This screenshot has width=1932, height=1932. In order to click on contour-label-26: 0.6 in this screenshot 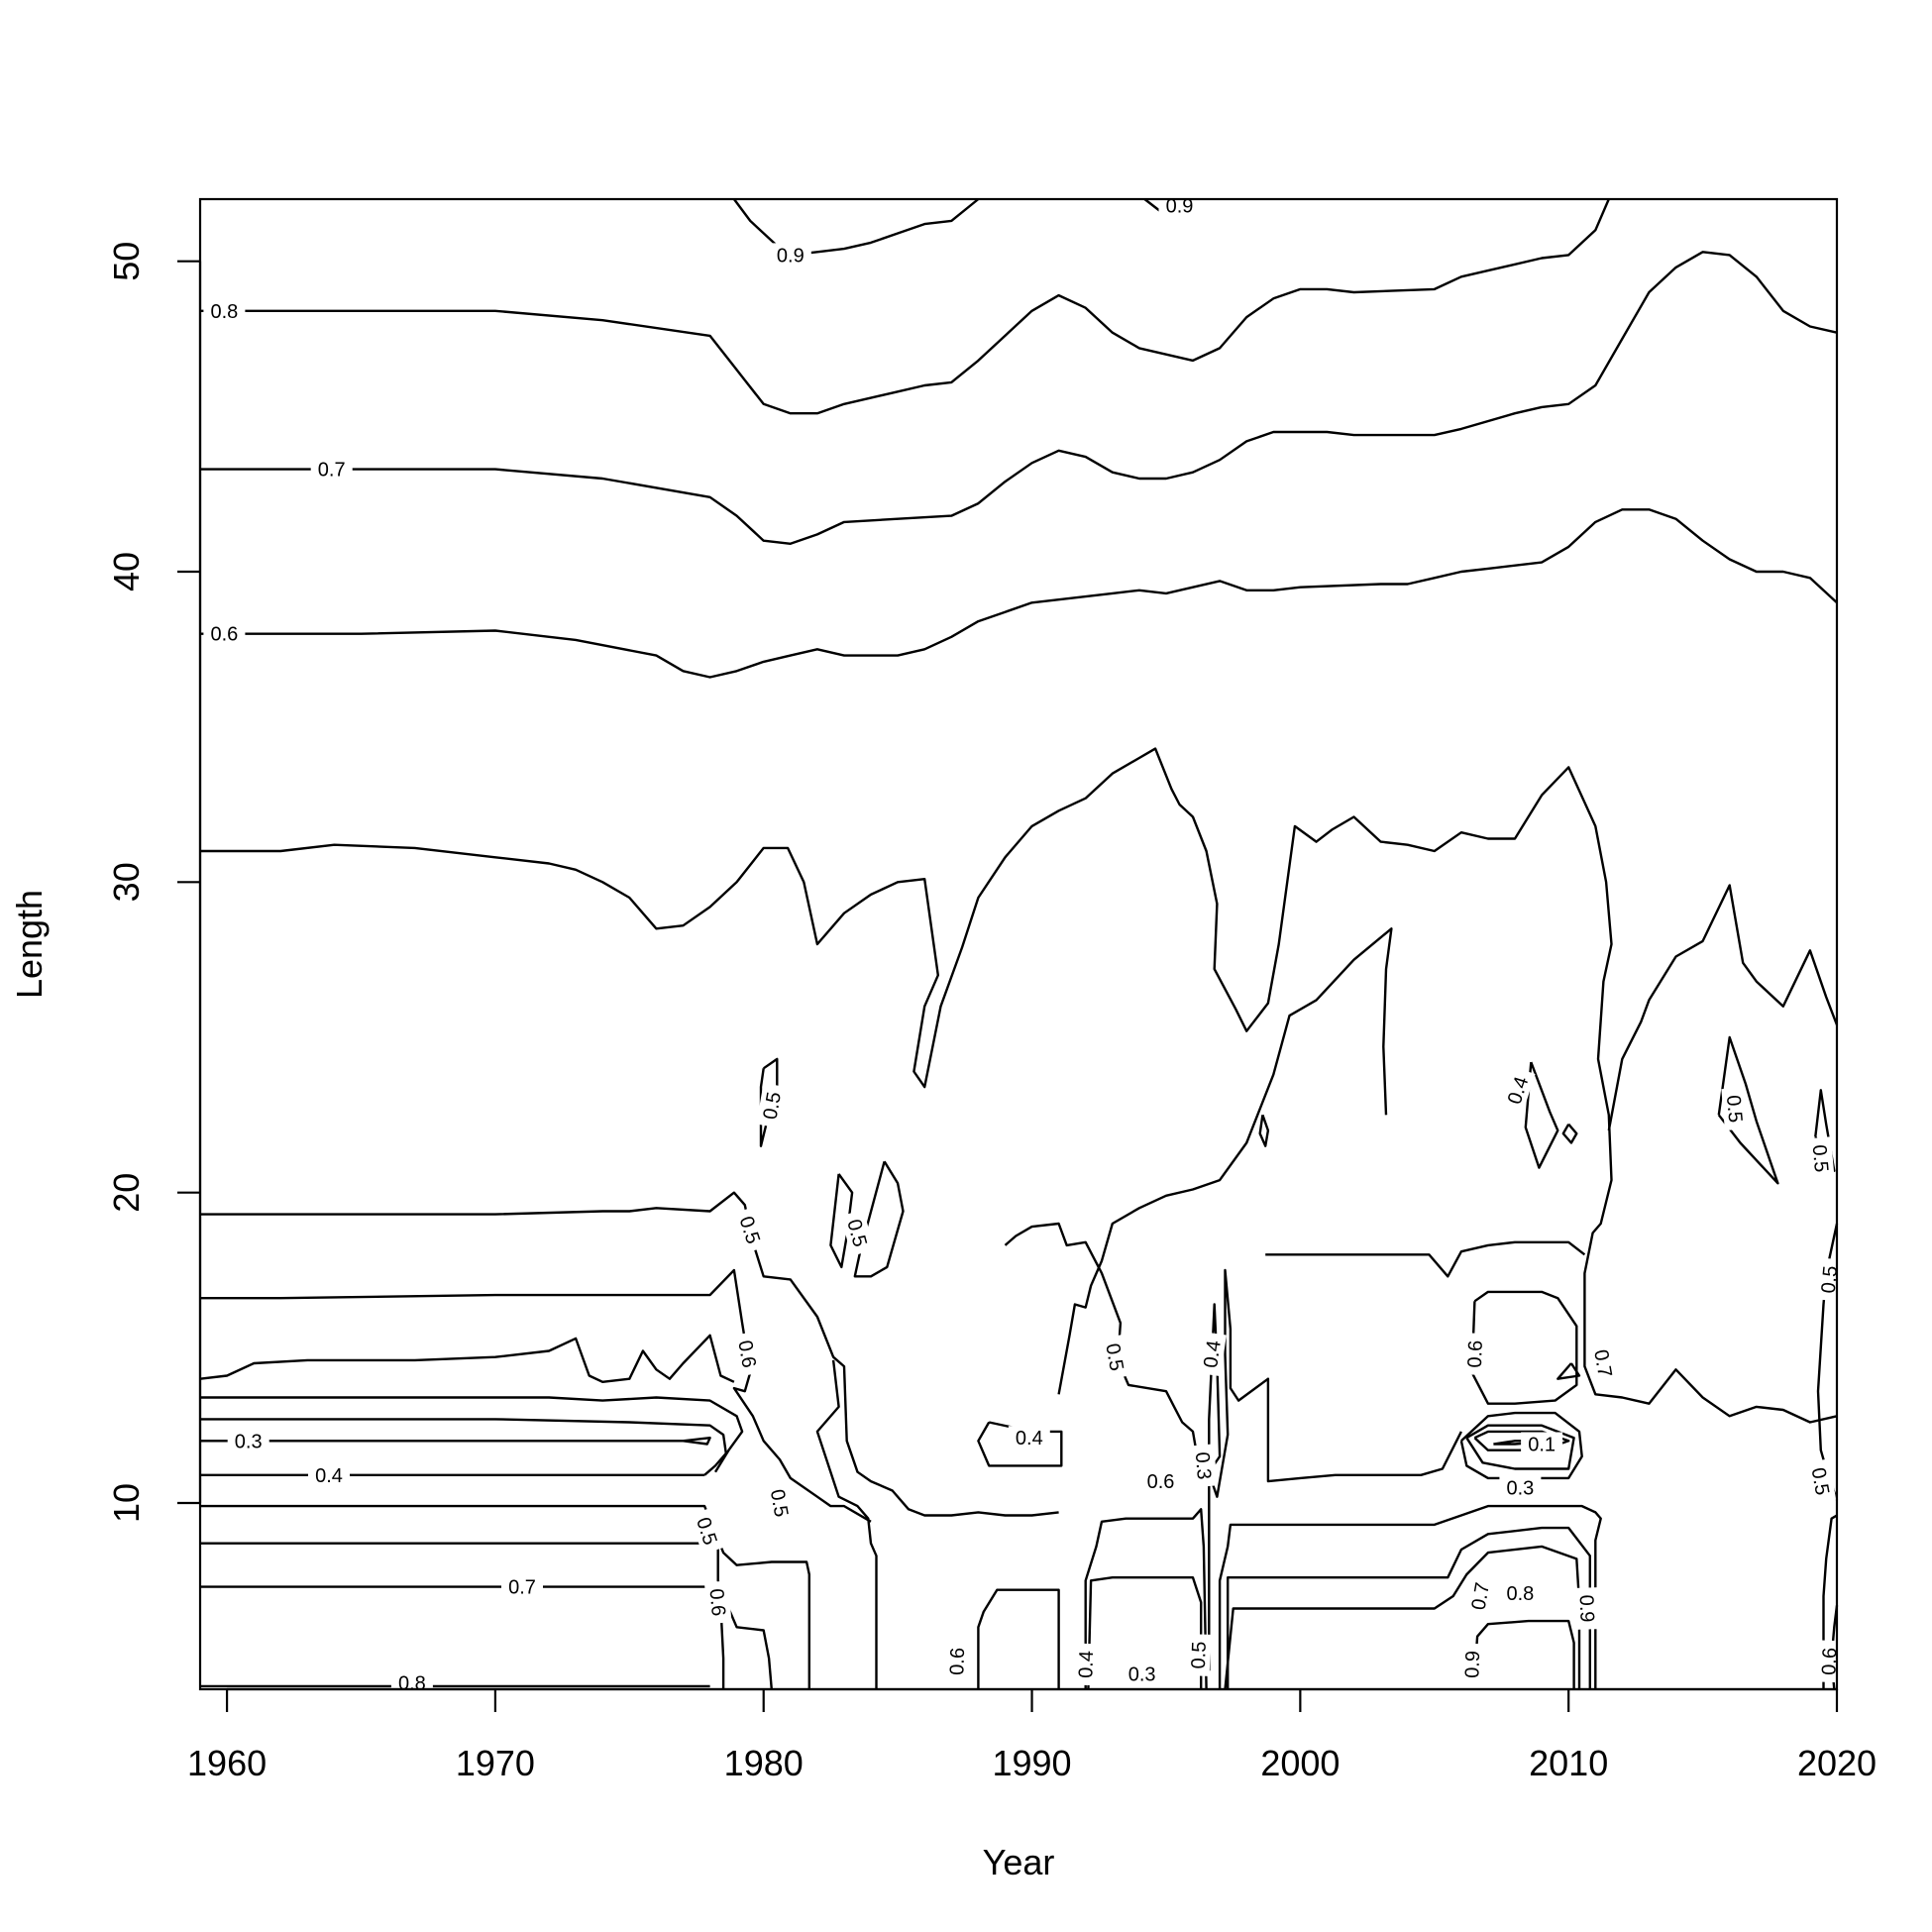, I will do `click(1474, 1355)`.